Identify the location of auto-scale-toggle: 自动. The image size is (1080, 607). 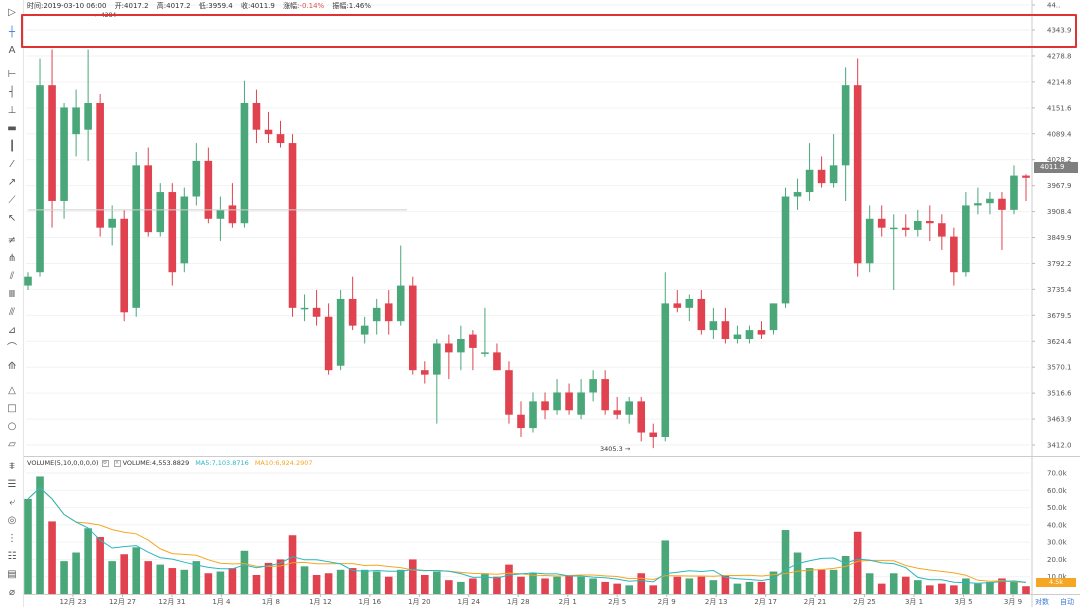
(1067, 602).